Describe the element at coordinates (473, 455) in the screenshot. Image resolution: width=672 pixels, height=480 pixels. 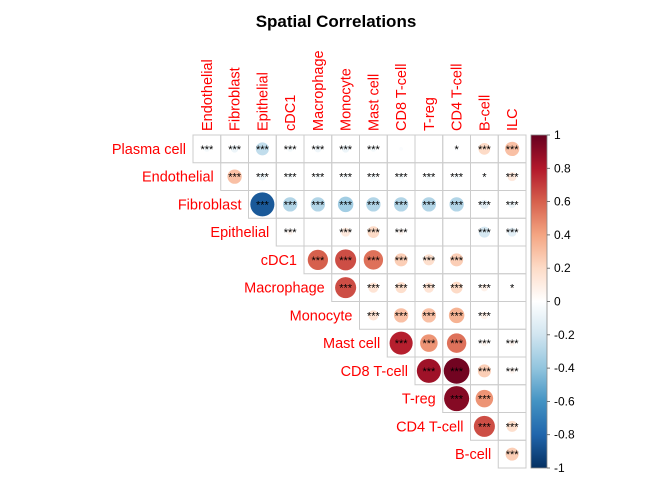
I see `row-label: B-cell` at that location.